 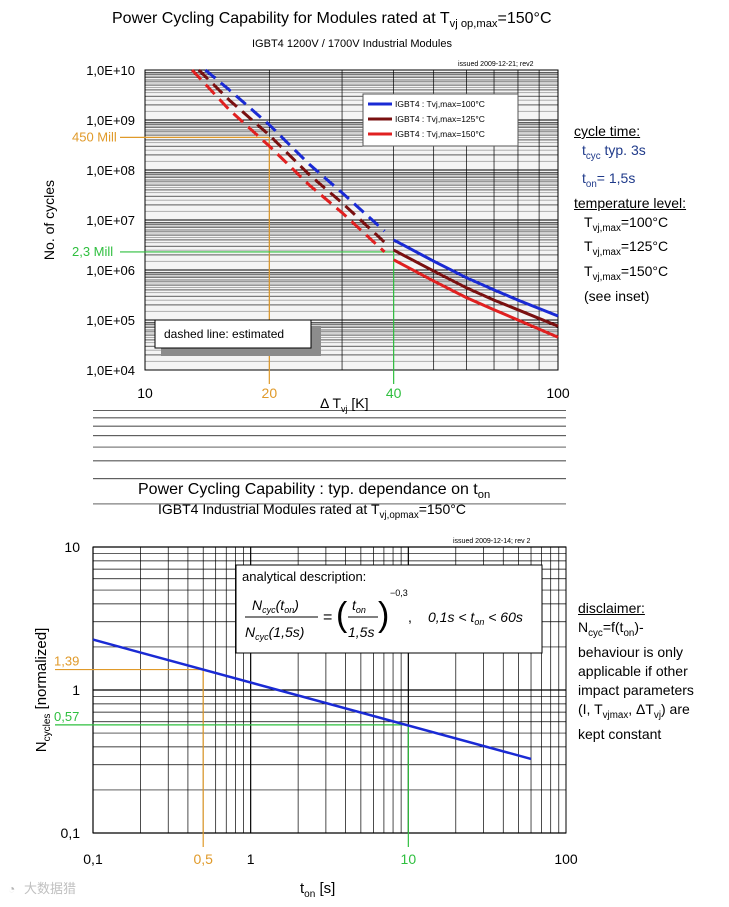 What do you see at coordinates (394, 393) in the screenshot?
I see `c1-xtick-label: 40` at bounding box center [394, 393].